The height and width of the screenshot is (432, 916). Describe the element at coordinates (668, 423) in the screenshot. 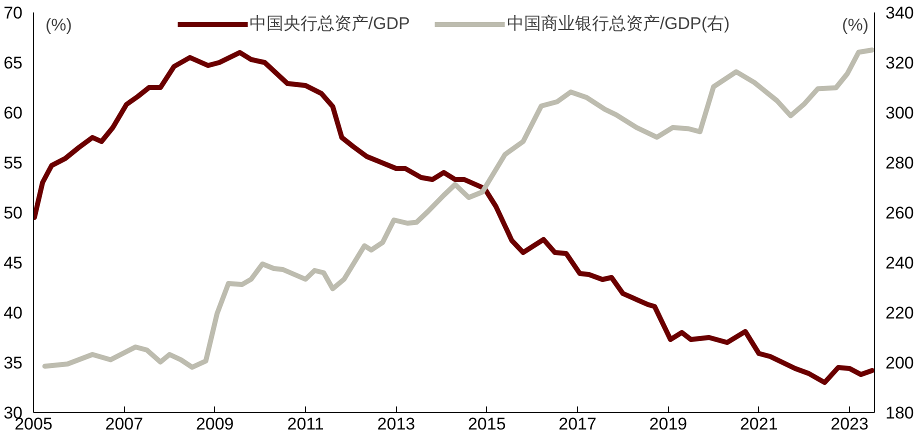

I see `x-tick-label: 2019` at that location.